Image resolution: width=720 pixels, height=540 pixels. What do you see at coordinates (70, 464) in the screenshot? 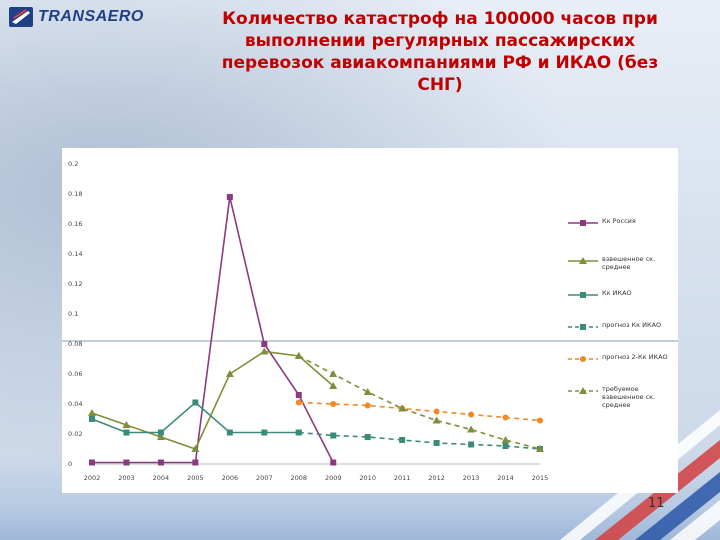
I see `y-tick-label: 0` at bounding box center [70, 464].